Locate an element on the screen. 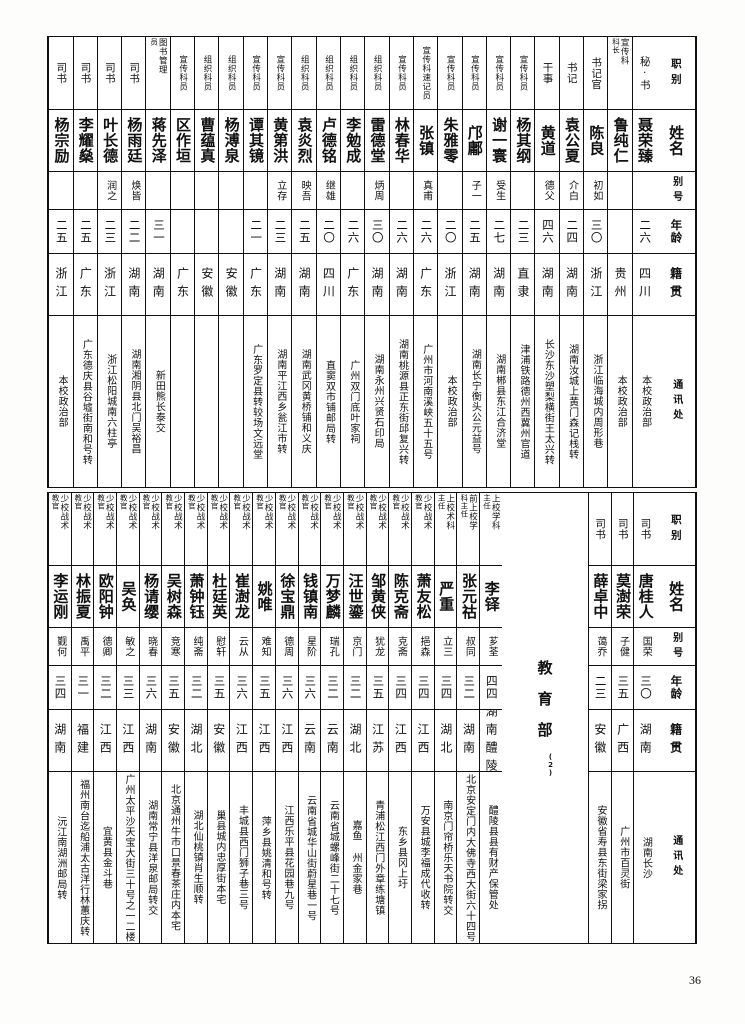  cell-address: 万安县城李福成代收转 is located at coordinates (423, 857).